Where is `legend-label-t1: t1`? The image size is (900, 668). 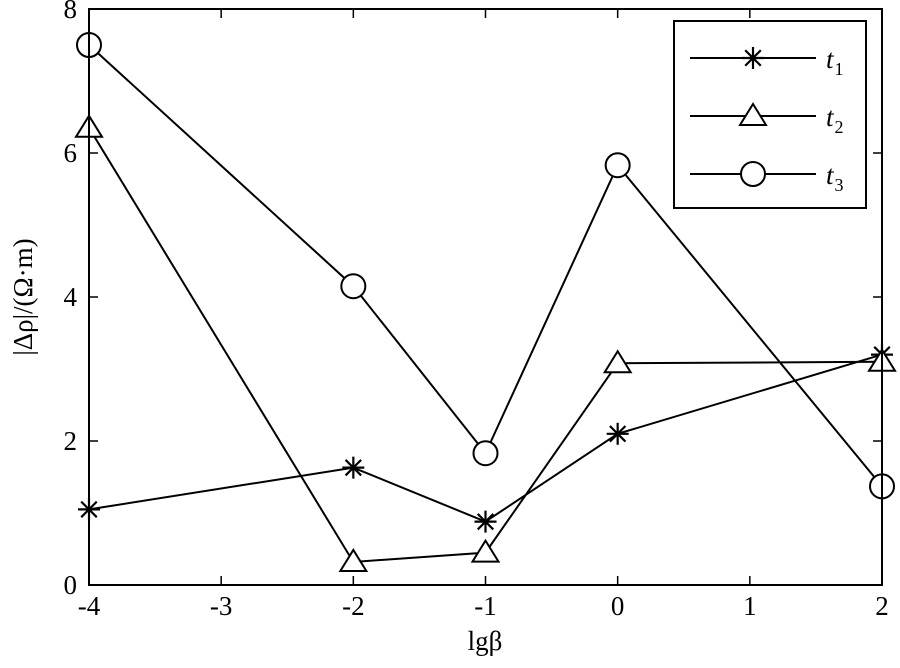 legend-label-t1: t1 is located at coordinates (835, 61).